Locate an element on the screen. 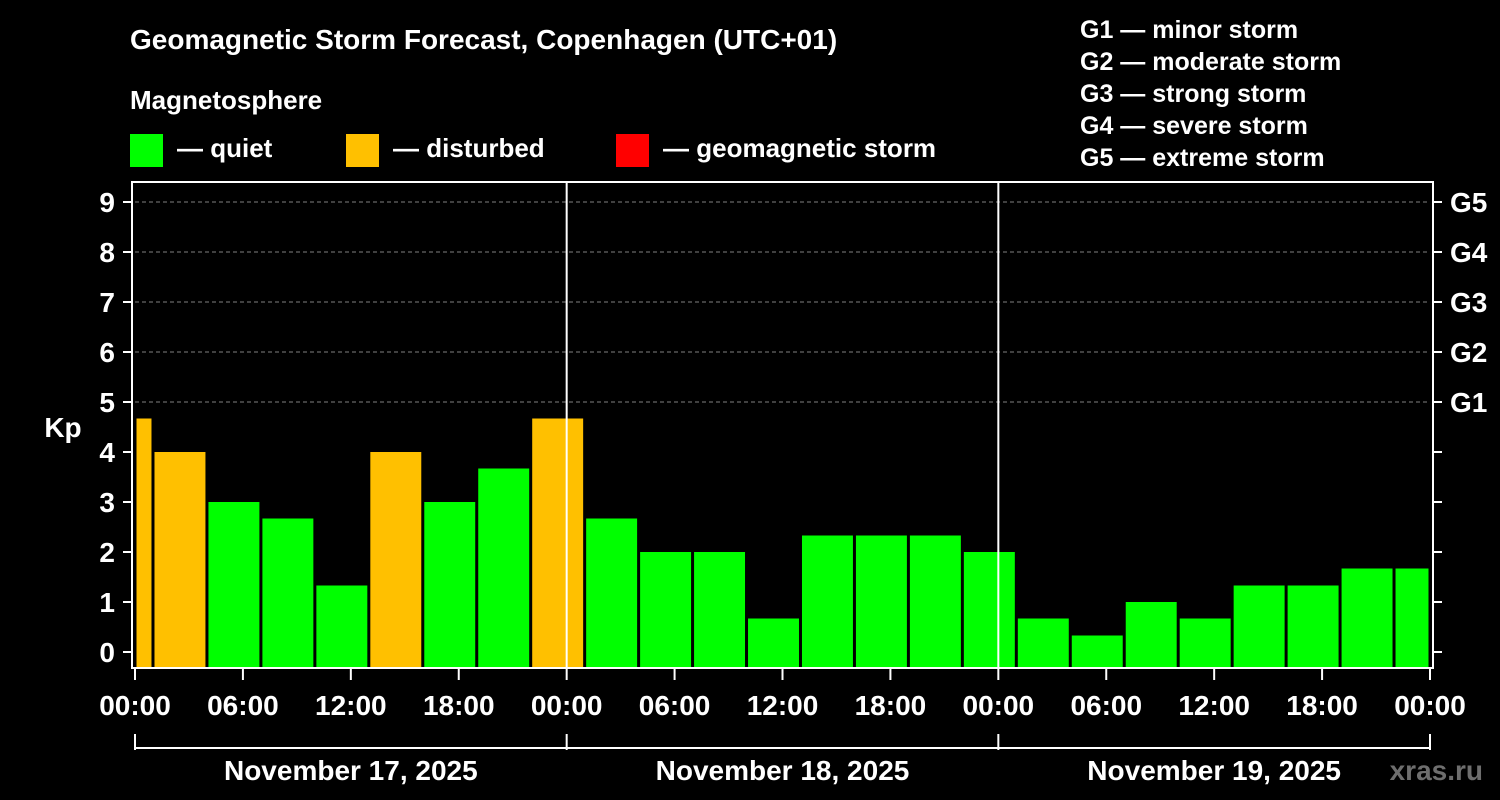 Image resolution: width=1500 pixels, height=800 pixels. legend-label: — disturbed is located at coordinates (469, 148).